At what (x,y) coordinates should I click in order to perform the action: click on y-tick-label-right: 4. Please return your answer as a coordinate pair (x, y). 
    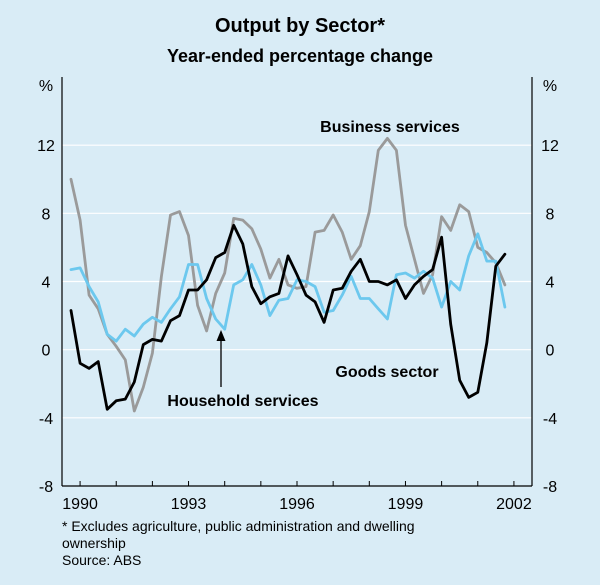
    Looking at the image, I should click on (550, 283).